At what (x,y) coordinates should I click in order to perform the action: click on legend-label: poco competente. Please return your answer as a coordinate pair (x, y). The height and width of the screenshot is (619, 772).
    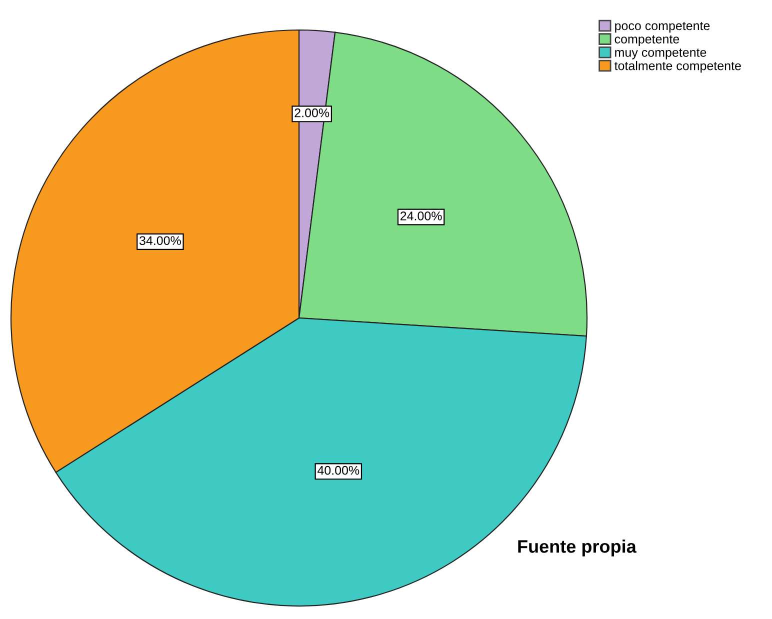
    Looking at the image, I should click on (662, 27).